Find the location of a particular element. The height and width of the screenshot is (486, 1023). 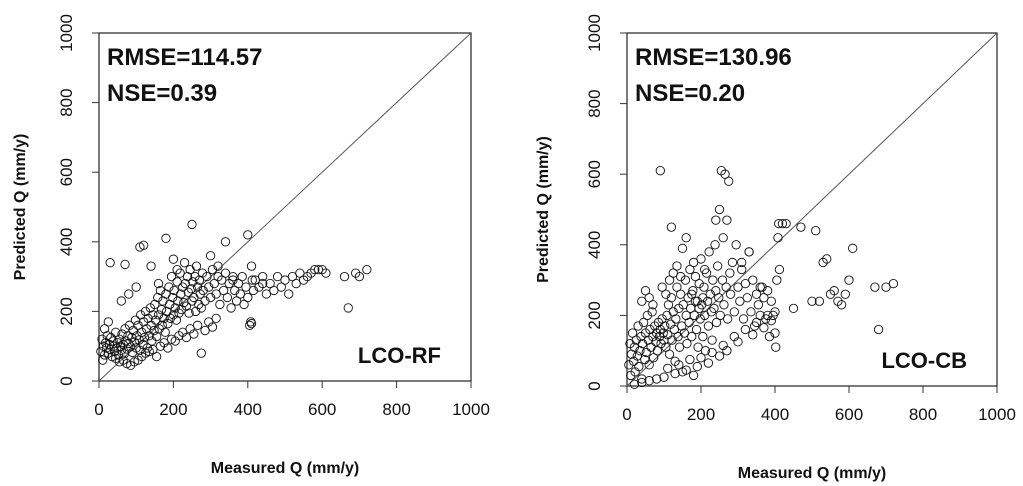

x-tick-label: 1000 is located at coordinates (471, 409).